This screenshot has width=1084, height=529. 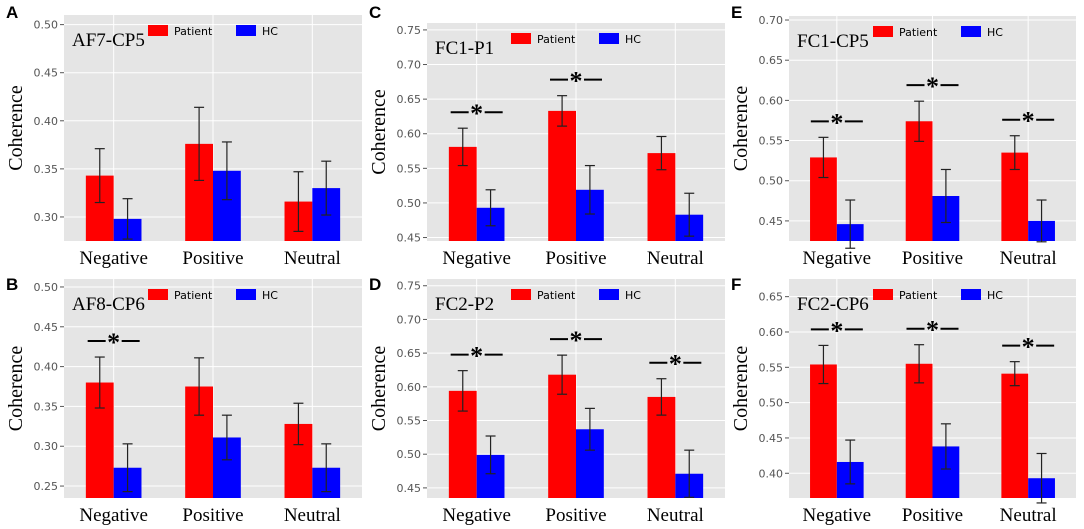 What do you see at coordinates (409, 353) in the screenshot?
I see `y-tick-label: 0.65` at bounding box center [409, 353].